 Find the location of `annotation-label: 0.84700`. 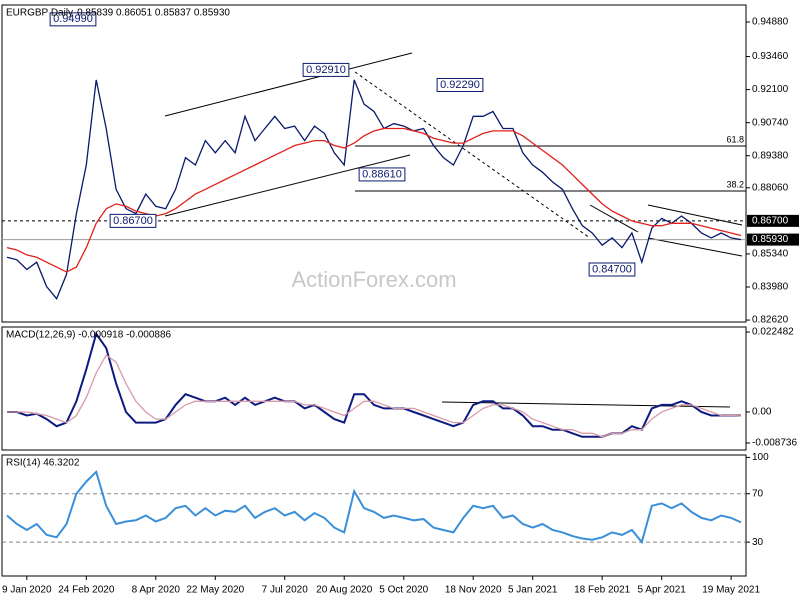

annotation-label: 0.84700 is located at coordinates (612, 269).